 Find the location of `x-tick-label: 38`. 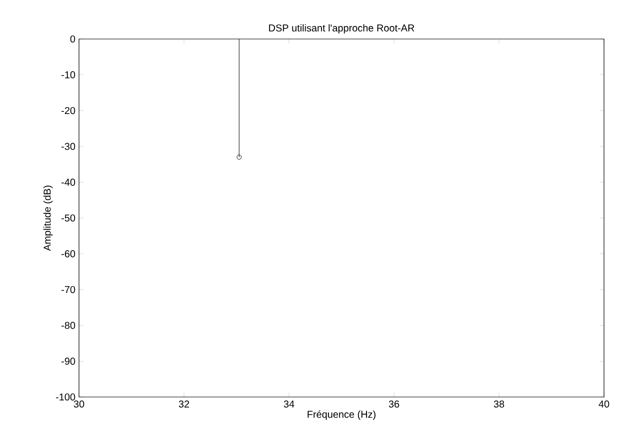

x-tick-label: 38 is located at coordinates (499, 404).